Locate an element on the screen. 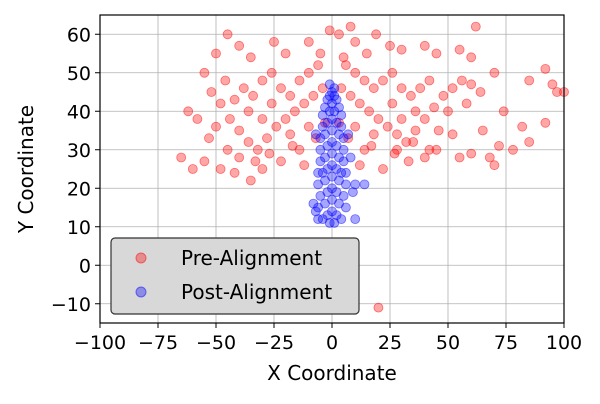 The image size is (600, 404). y-tick-label: 0 is located at coordinates (85, 266).